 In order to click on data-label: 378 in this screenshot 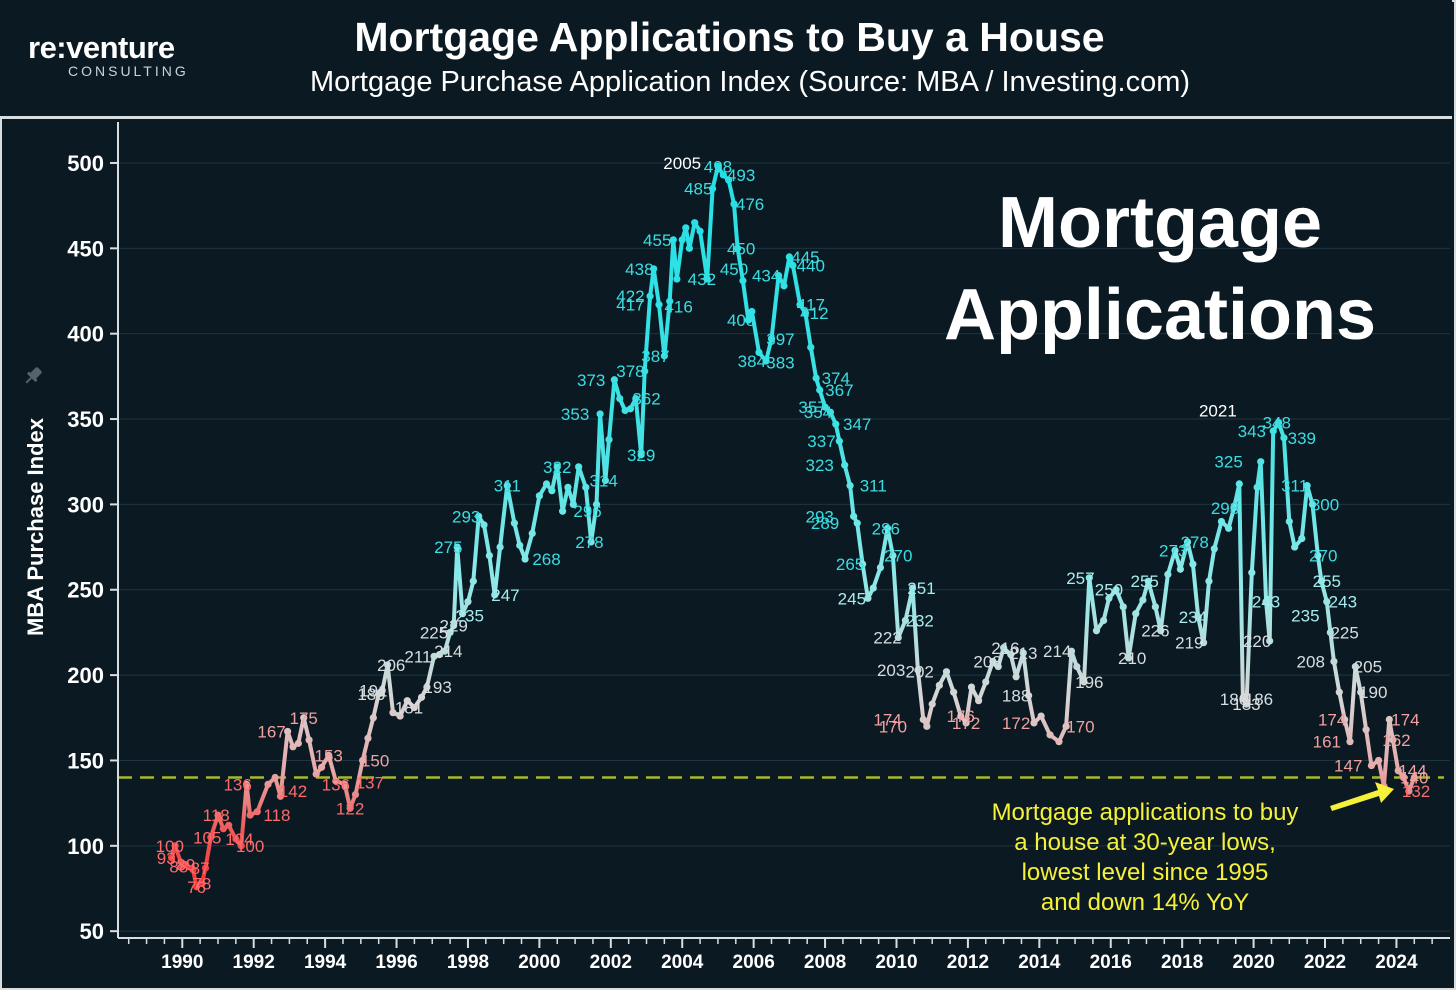, I will do `click(630, 371)`.